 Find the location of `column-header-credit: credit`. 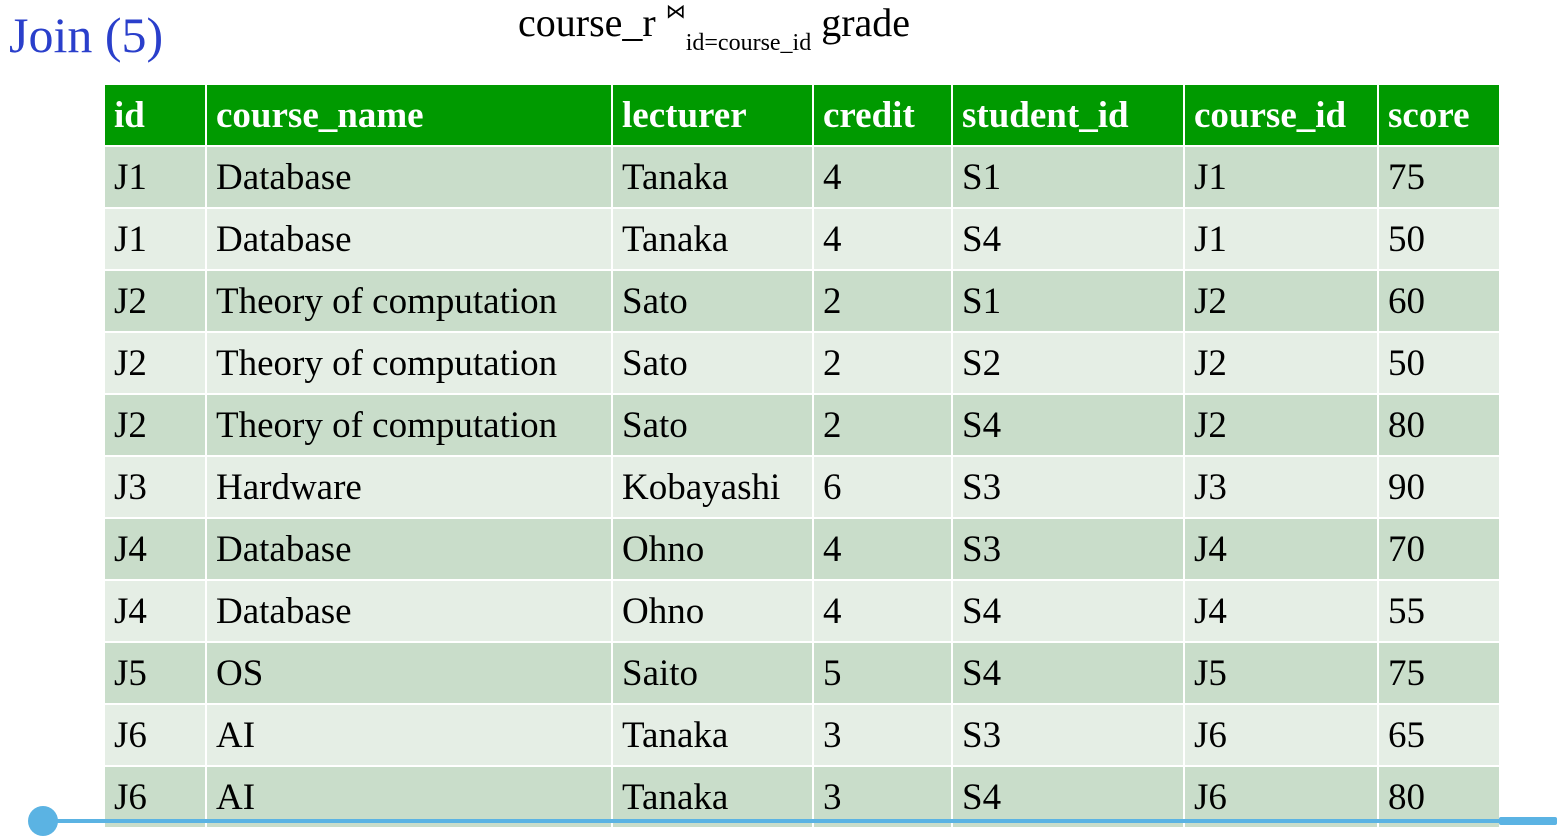

column-header-credit: credit is located at coordinates (883, 116).